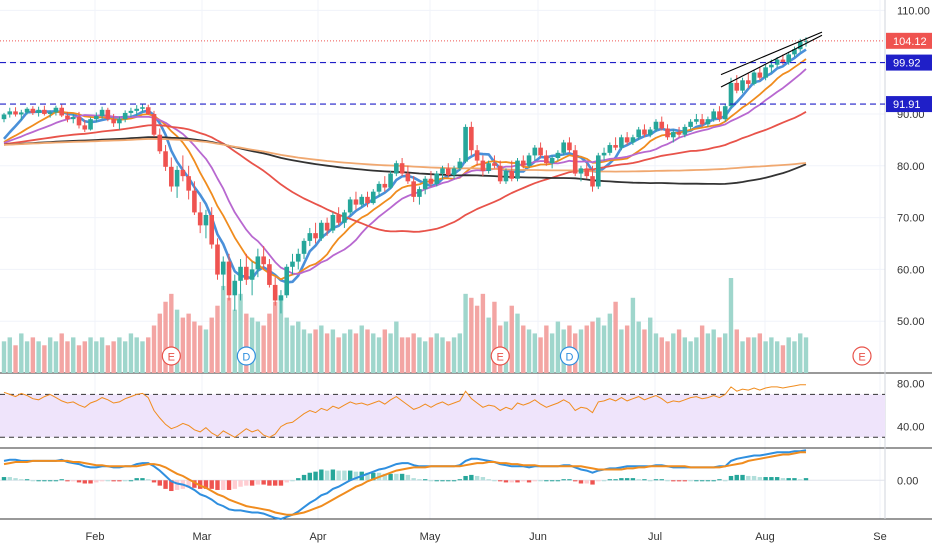  I want to click on event-marker-dividend: D, so click(246, 356).